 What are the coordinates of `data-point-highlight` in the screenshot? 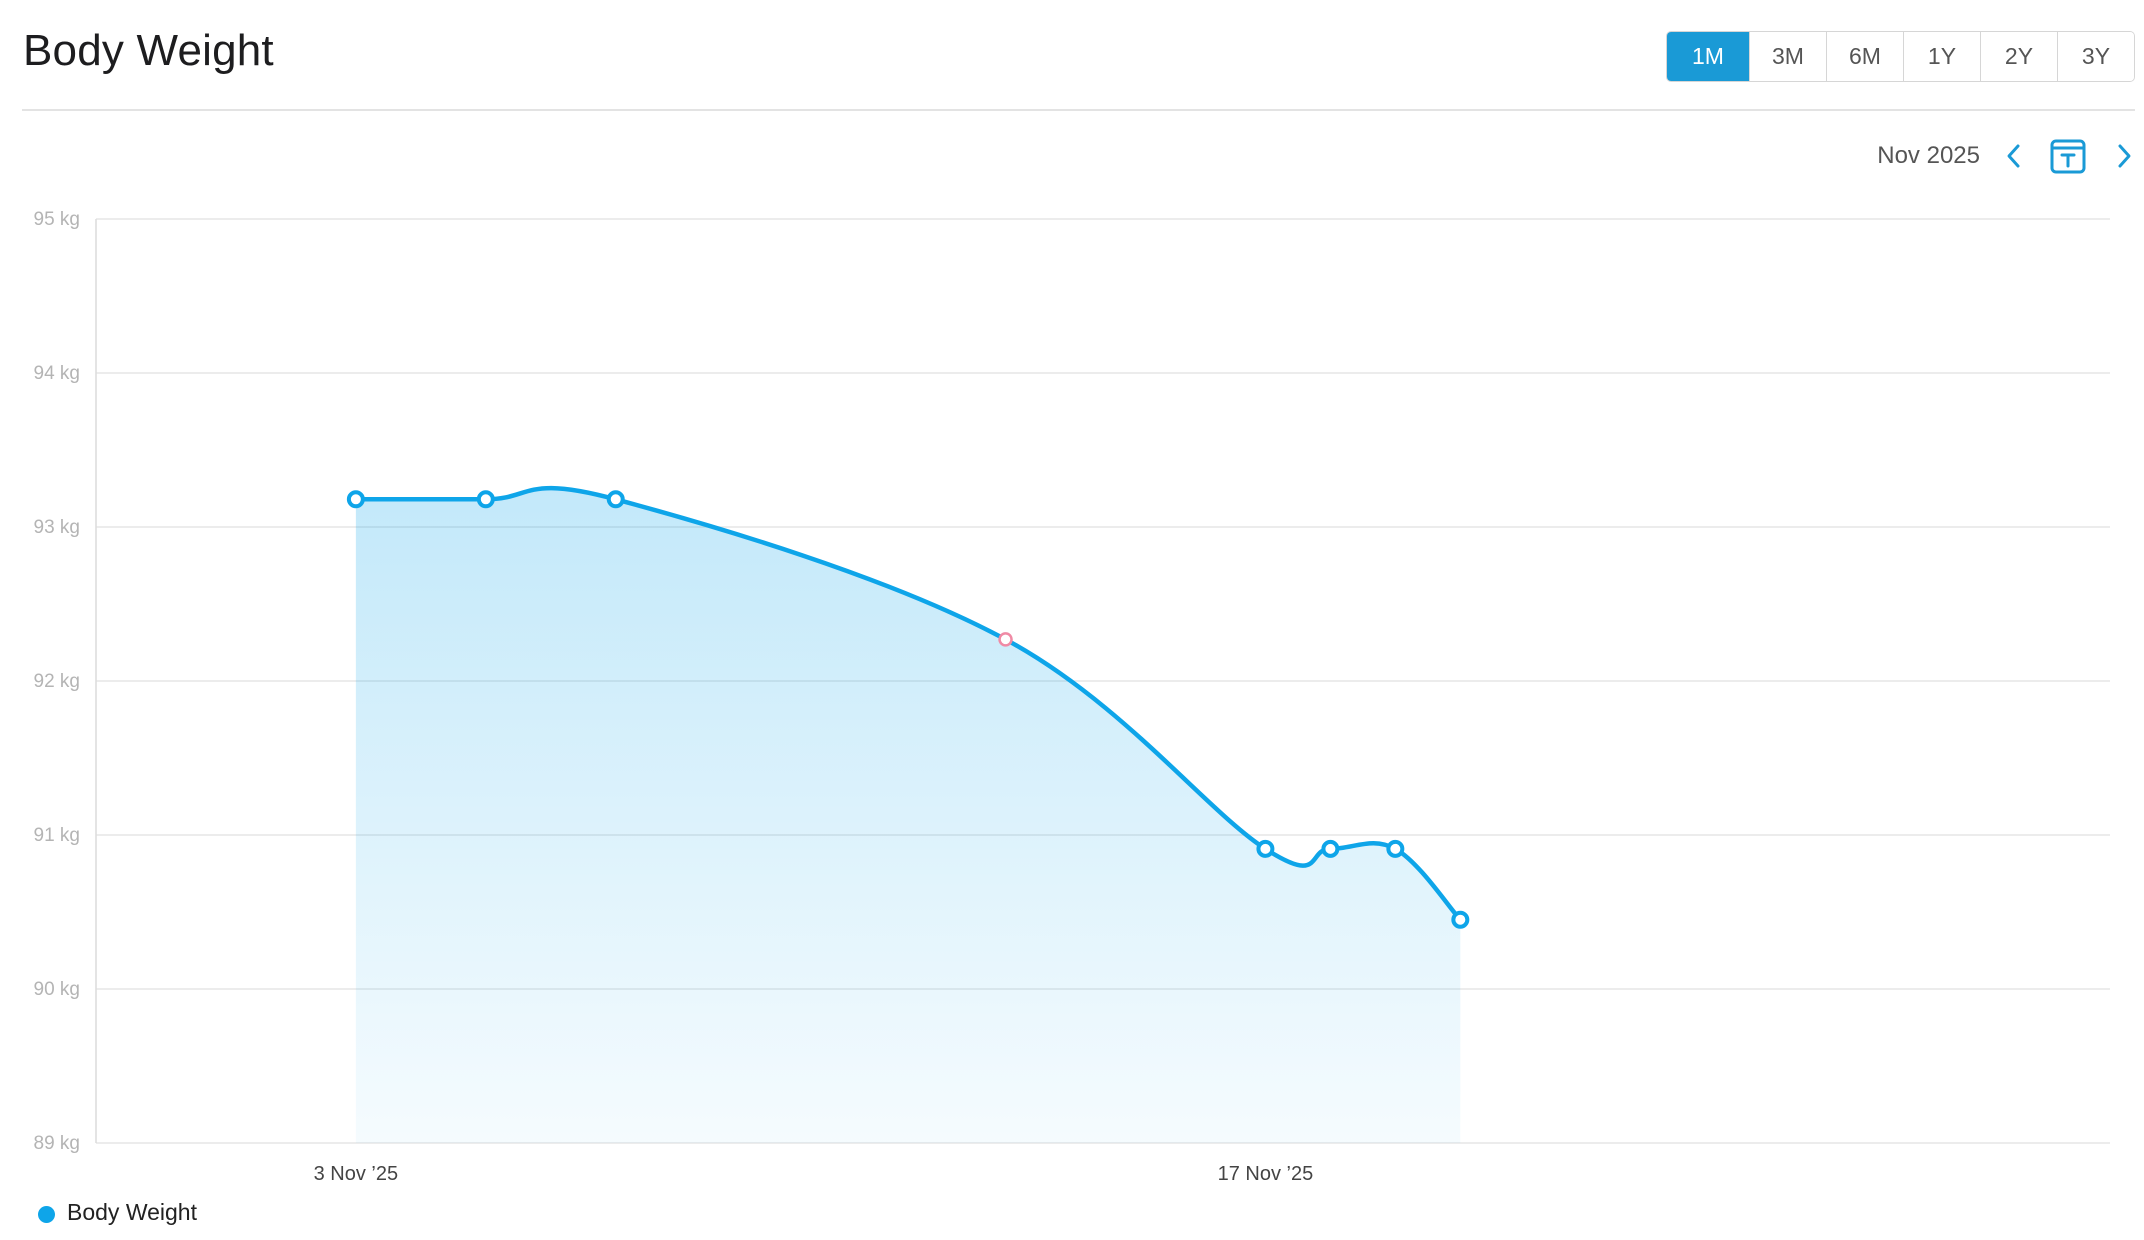 It's located at (1005, 639).